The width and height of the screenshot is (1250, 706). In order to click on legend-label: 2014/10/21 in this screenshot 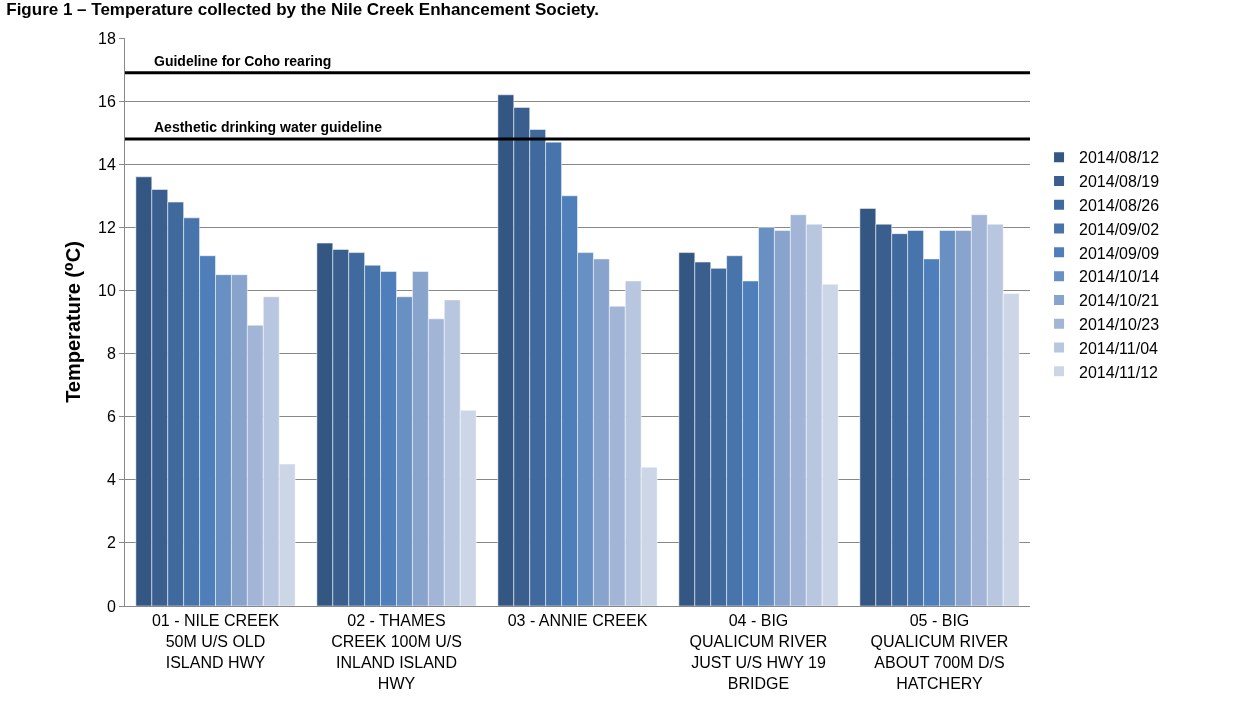, I will do `click(1119, 301)`.